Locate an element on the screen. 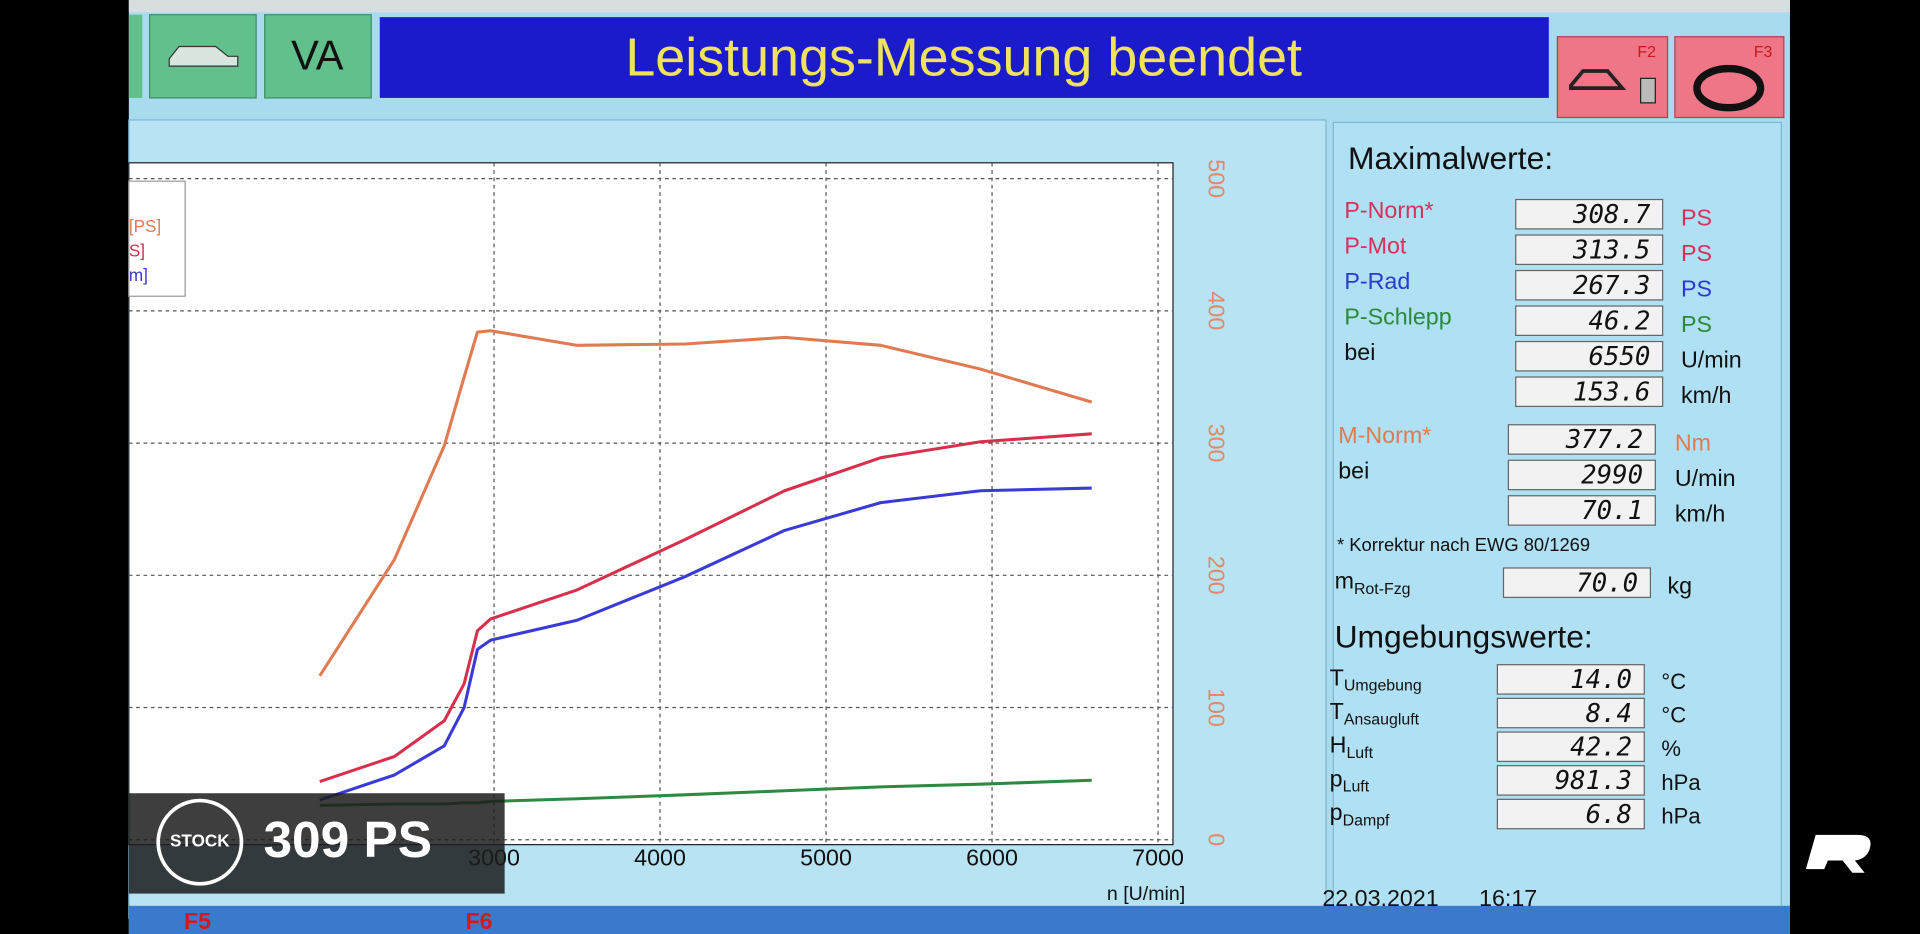 Image resolution: width=1920 pixels, height=934 pixels. label-sub: Rot-Fzg is located at coordinates (1382, 589).